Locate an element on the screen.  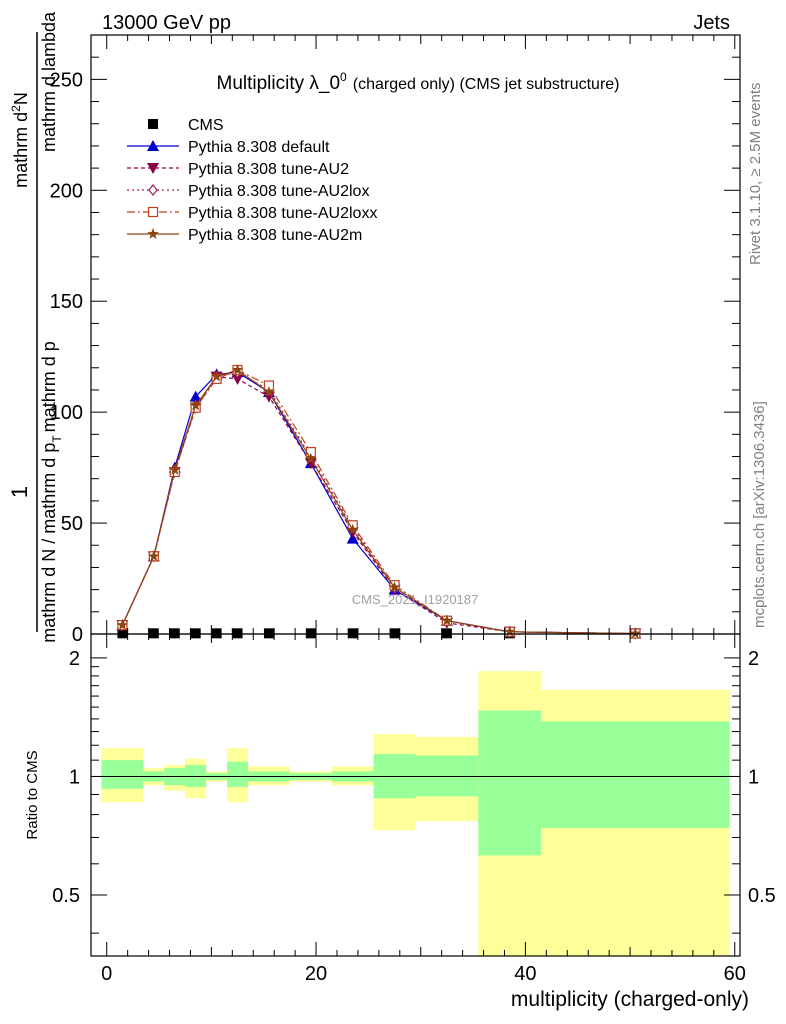
y-label-denominator-tail: mathrm d p is located at coordinates (49, 386).